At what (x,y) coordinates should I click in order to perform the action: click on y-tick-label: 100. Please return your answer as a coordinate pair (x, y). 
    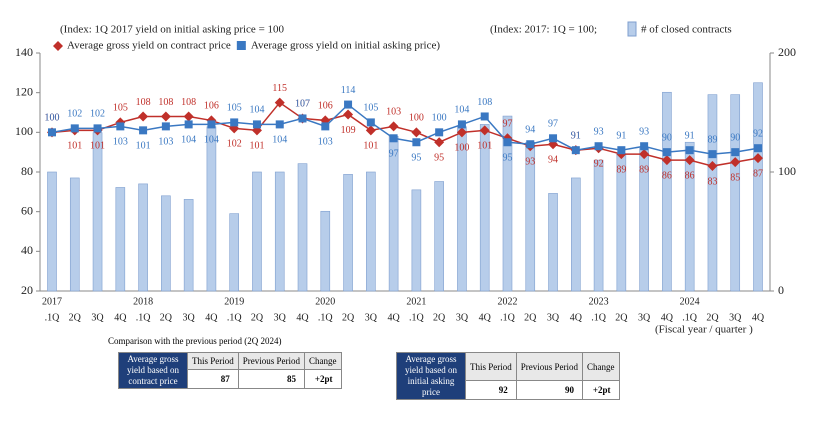
    Looking at the image, I should click on (24, 131).